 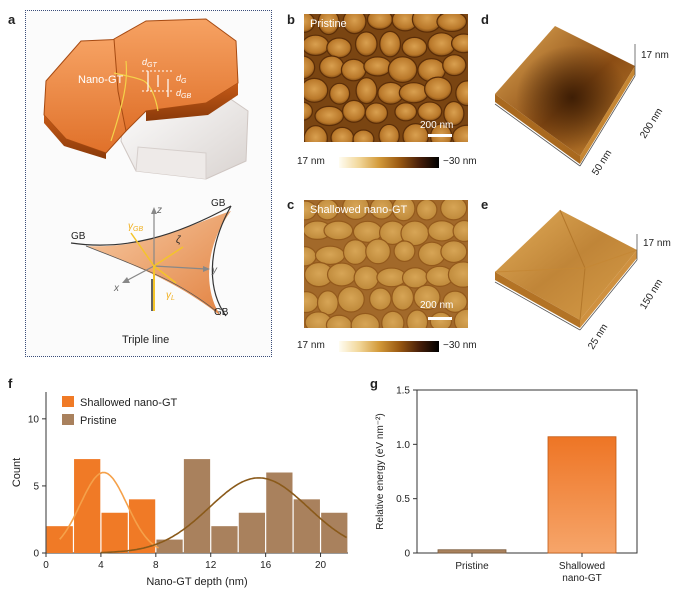 What do you see at coordinates (403, 445) in the screenshot?
I see `y-tick-label: 1.0` at bounding box center [403, 445].